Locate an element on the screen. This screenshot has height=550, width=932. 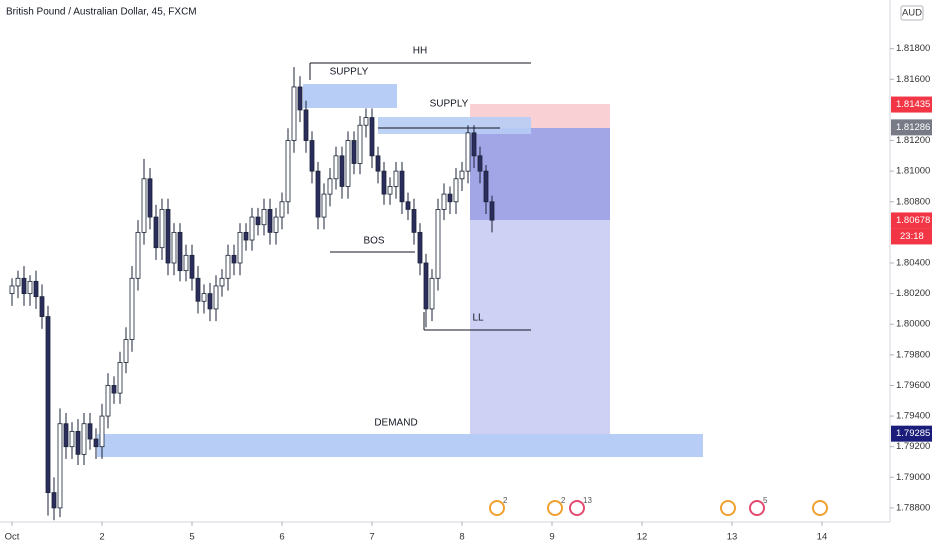
y-tick-label: 1.81600 is located at coordinates (913, 79).